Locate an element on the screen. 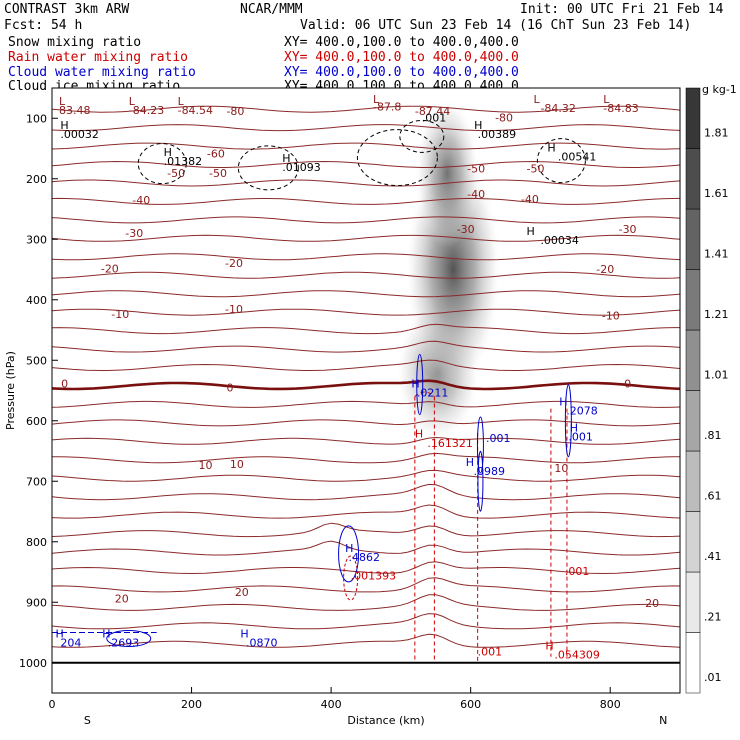 The width and height of the screenshot is (740, 740). center-label: NCAR/MMM is located at coordinates (271, 9).